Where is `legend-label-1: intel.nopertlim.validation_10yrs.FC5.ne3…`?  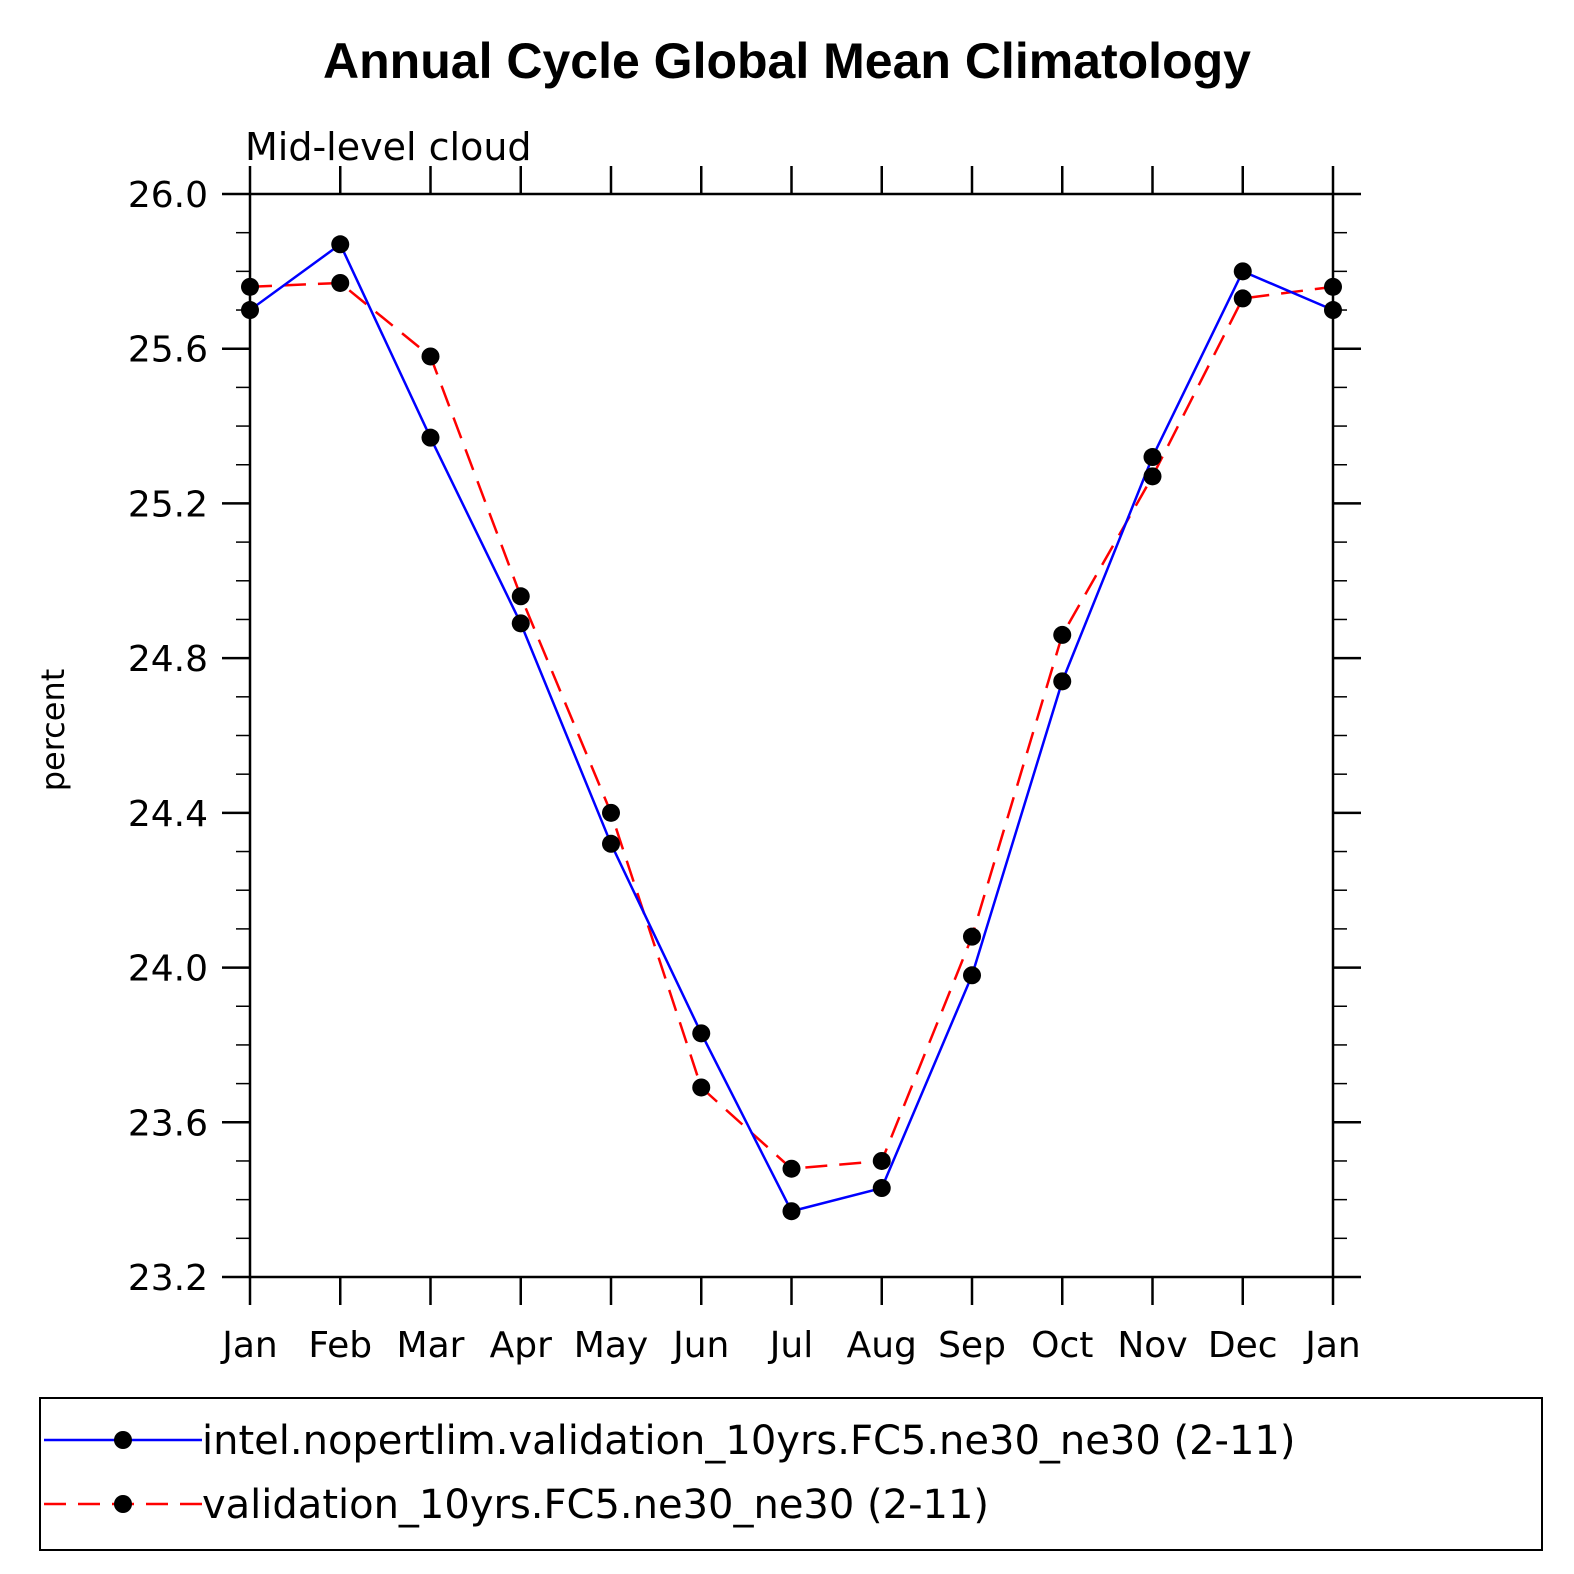 legend-label-1: intel.nopertlim.validation_10yrs.FC5.ne3… is located at coordinates (748, 1441).